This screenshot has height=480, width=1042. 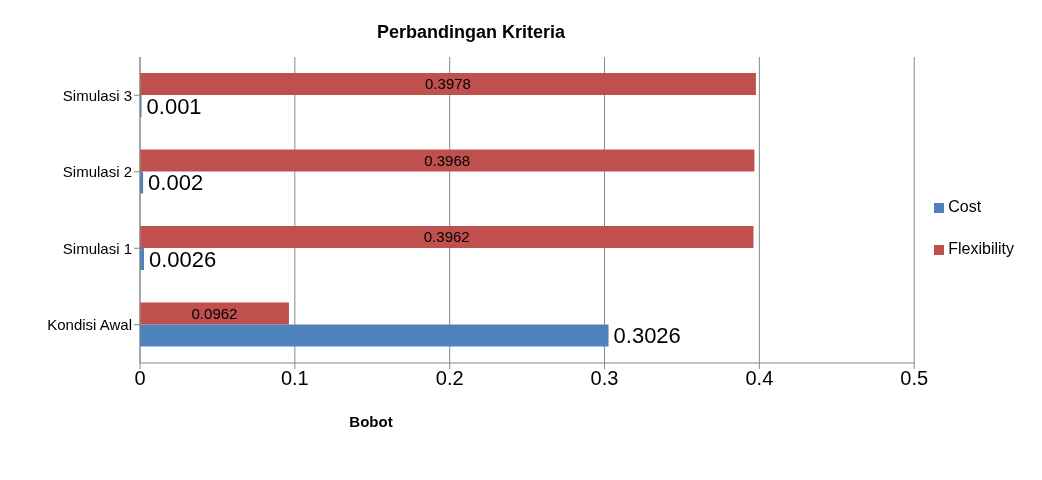 I want to click on y-tick-label: Kondisi Awal, so click(x=89, y=325).